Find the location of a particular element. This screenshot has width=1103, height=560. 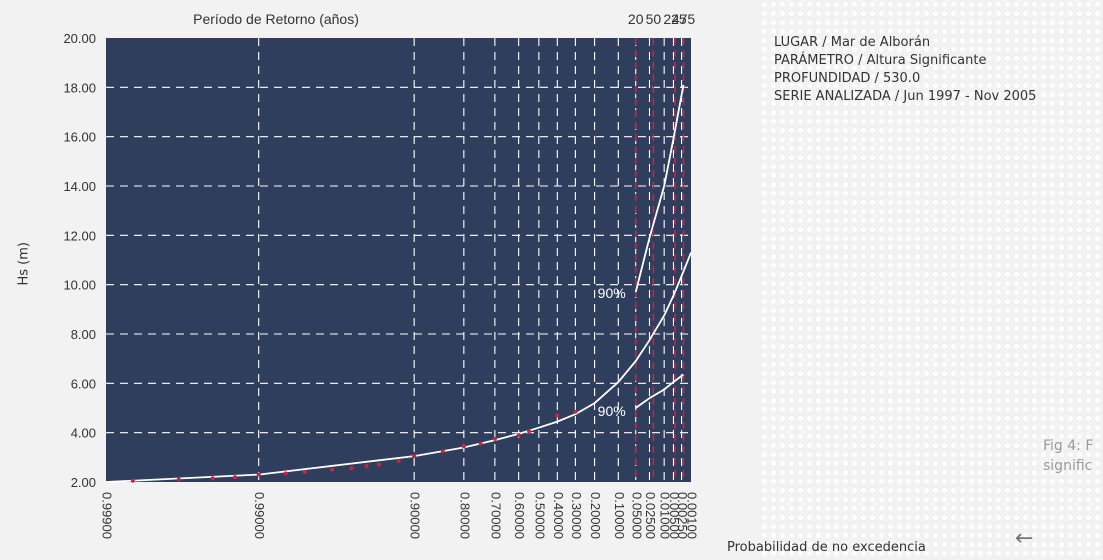

x-tick-label: 0.00100 is located at coordinates (692, 515).